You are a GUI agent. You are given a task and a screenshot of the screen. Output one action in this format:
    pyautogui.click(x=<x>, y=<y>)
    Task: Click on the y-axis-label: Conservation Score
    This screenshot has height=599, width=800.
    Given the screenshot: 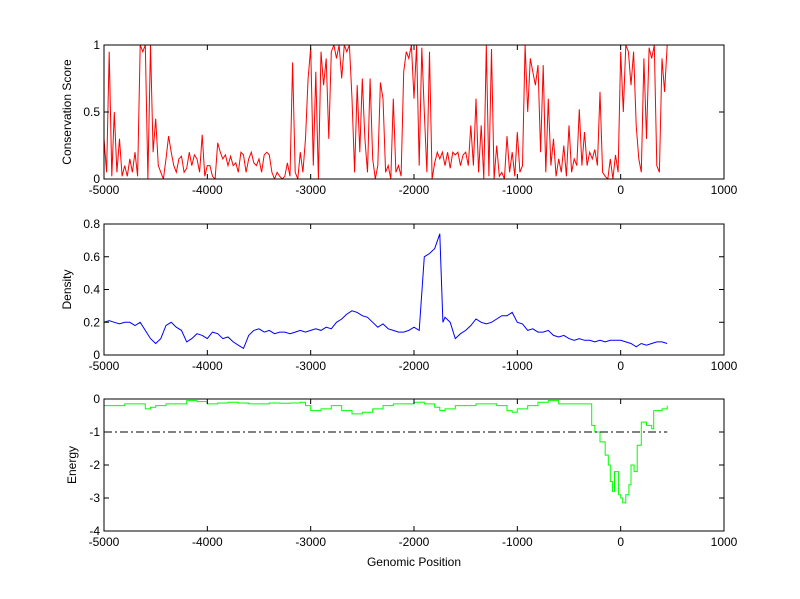 What is the action you would take?
    pyautogui.click(x=67, y=112)
    